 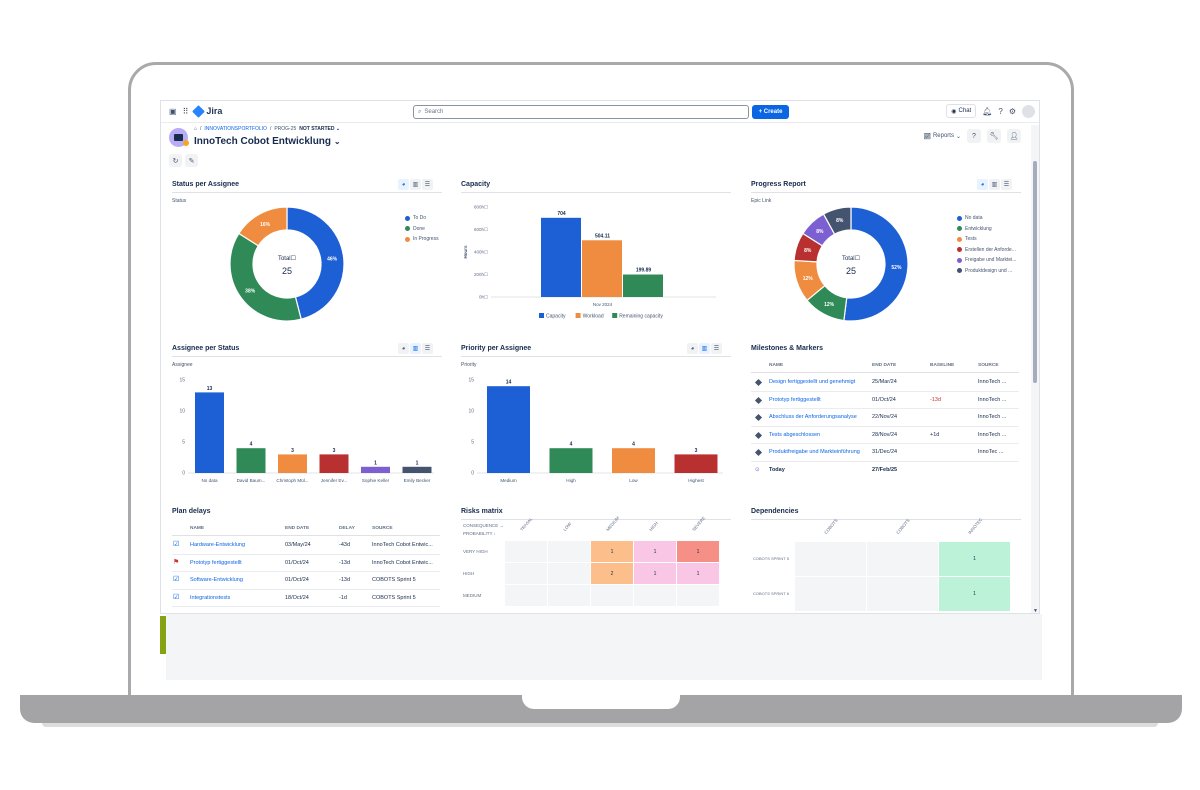 What do you see at coordinates (197, 528) in the screenshot?
I see `column-header: NAME` at bounding box center [197, 528].